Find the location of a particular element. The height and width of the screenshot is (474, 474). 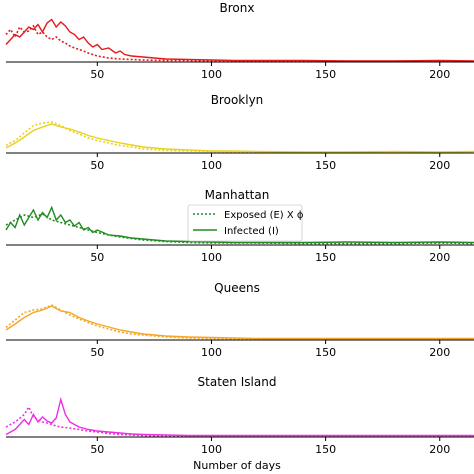

x-tick-label-queens-50: 50 is located at coordinates (97, 352).